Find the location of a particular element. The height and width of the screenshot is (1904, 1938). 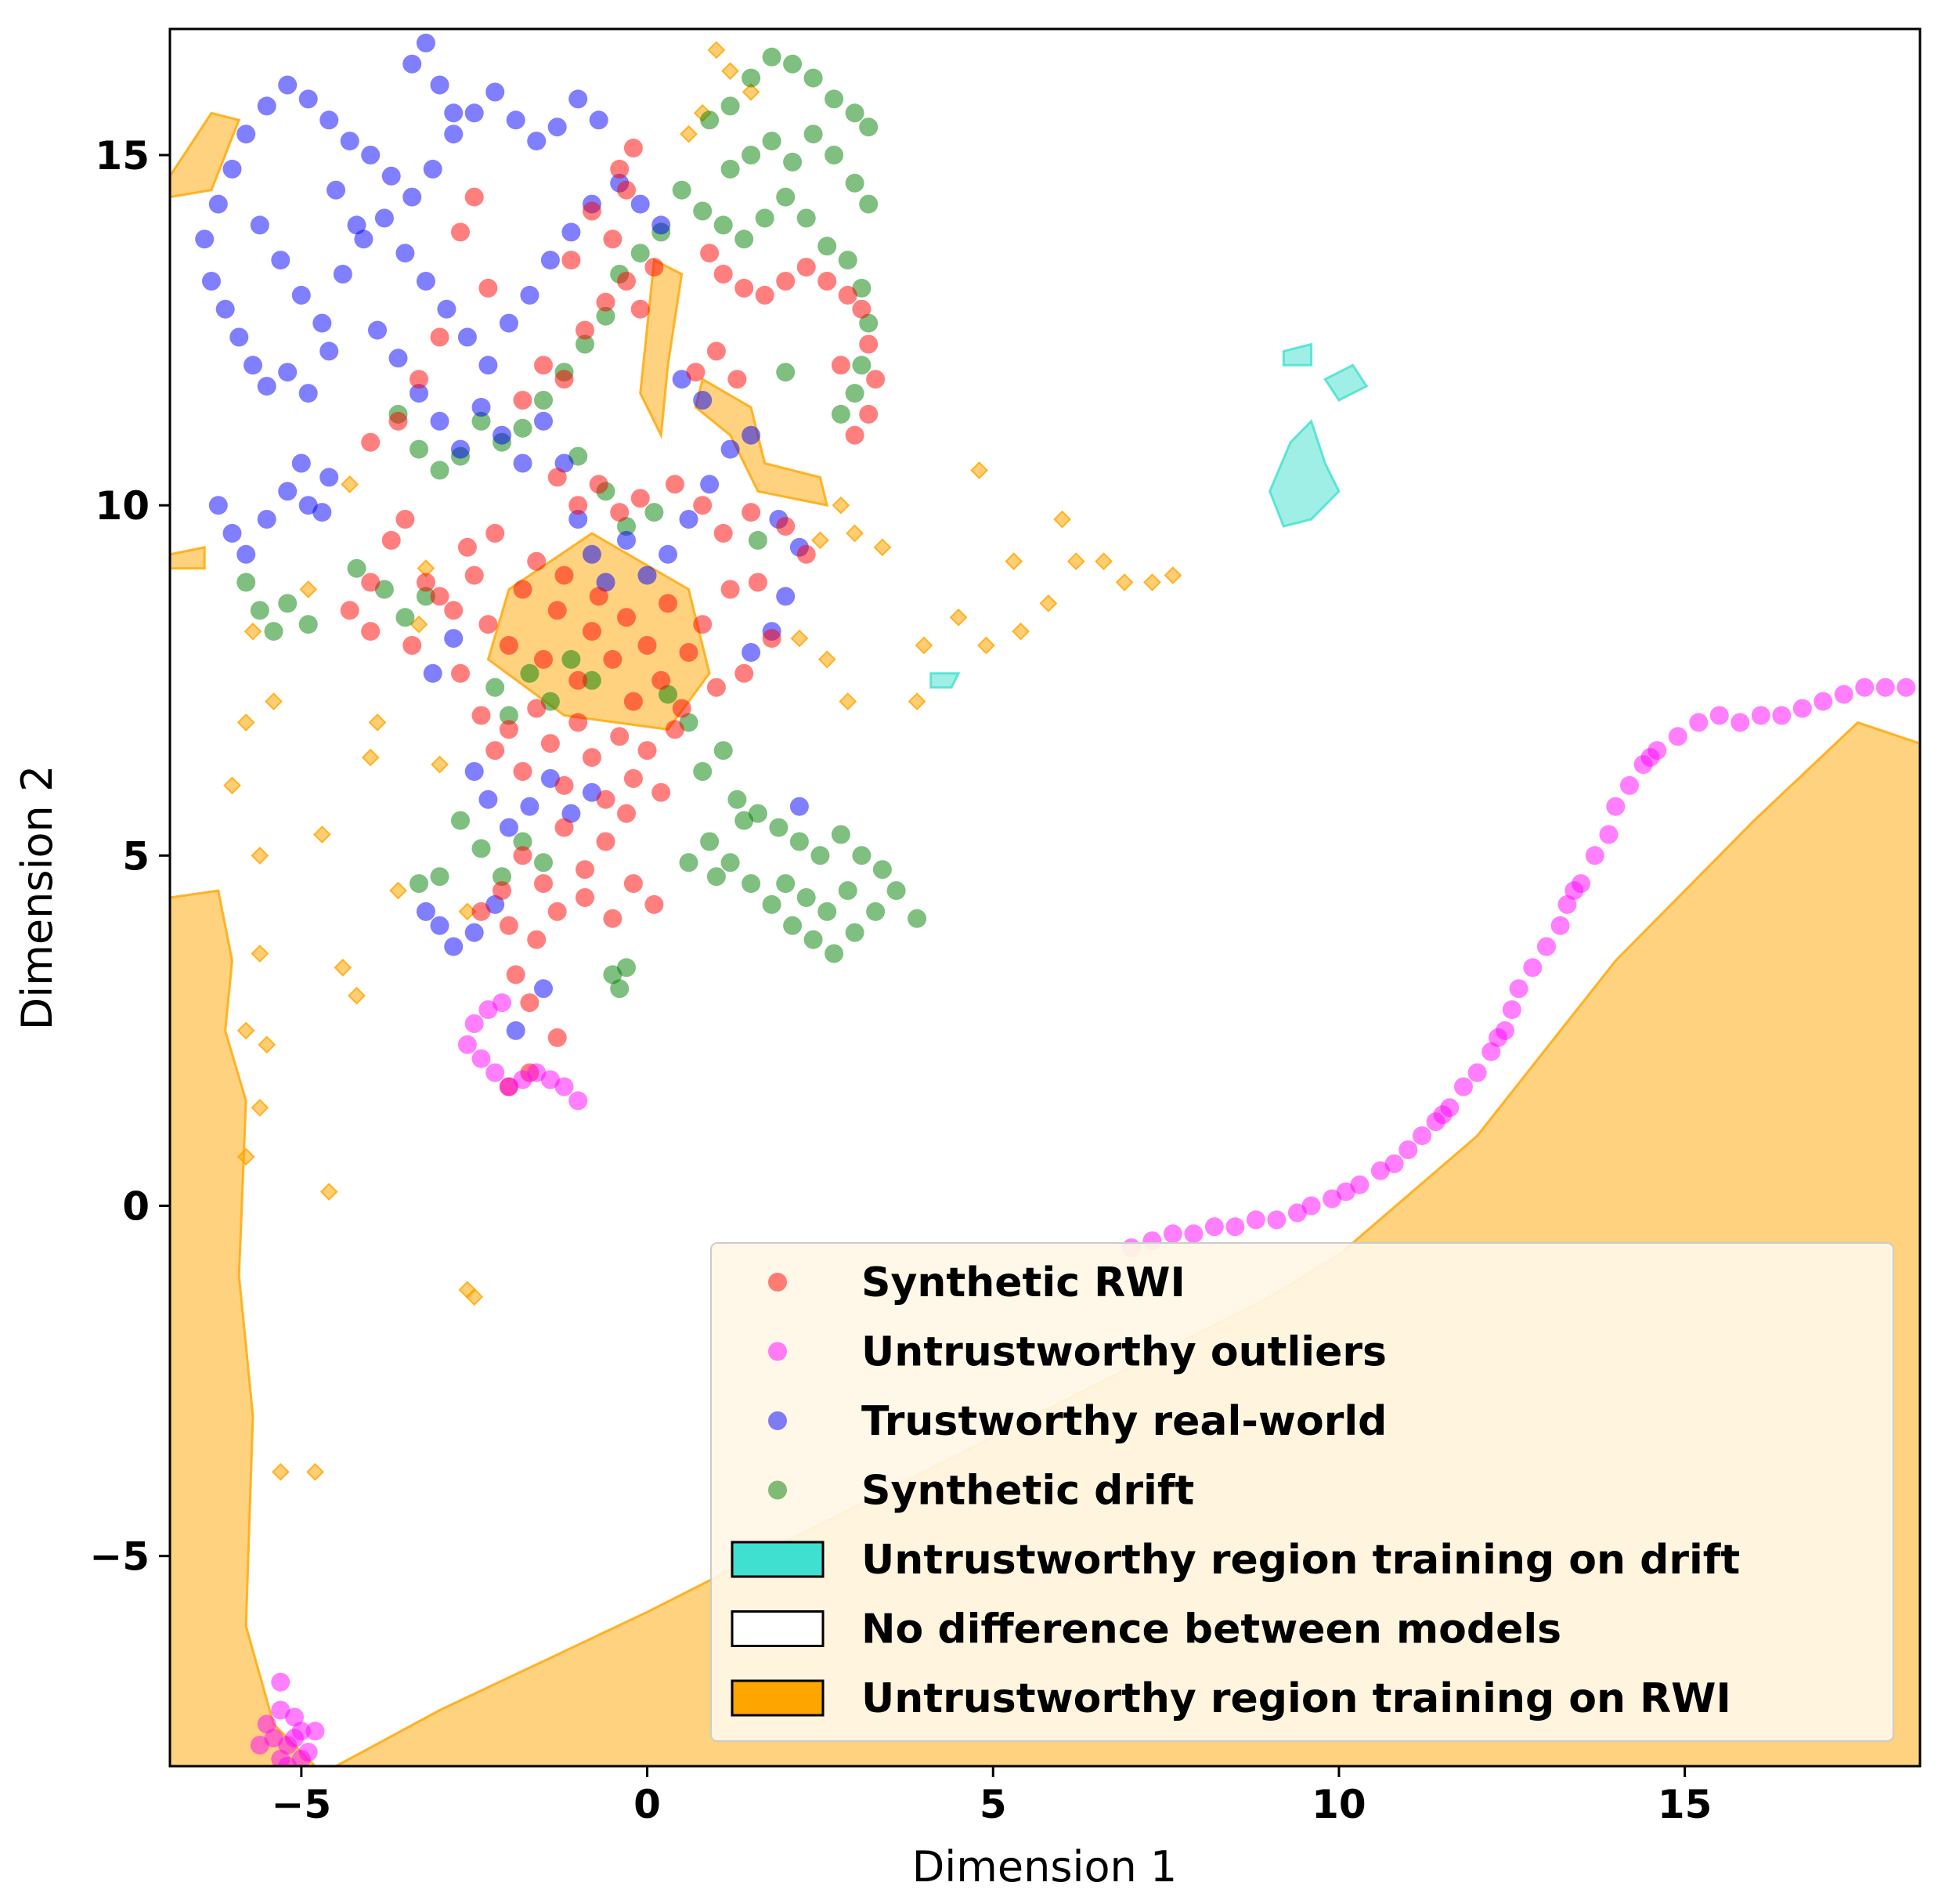

rwi-region-rwi-mid-left is located at coordinates (188, 557).